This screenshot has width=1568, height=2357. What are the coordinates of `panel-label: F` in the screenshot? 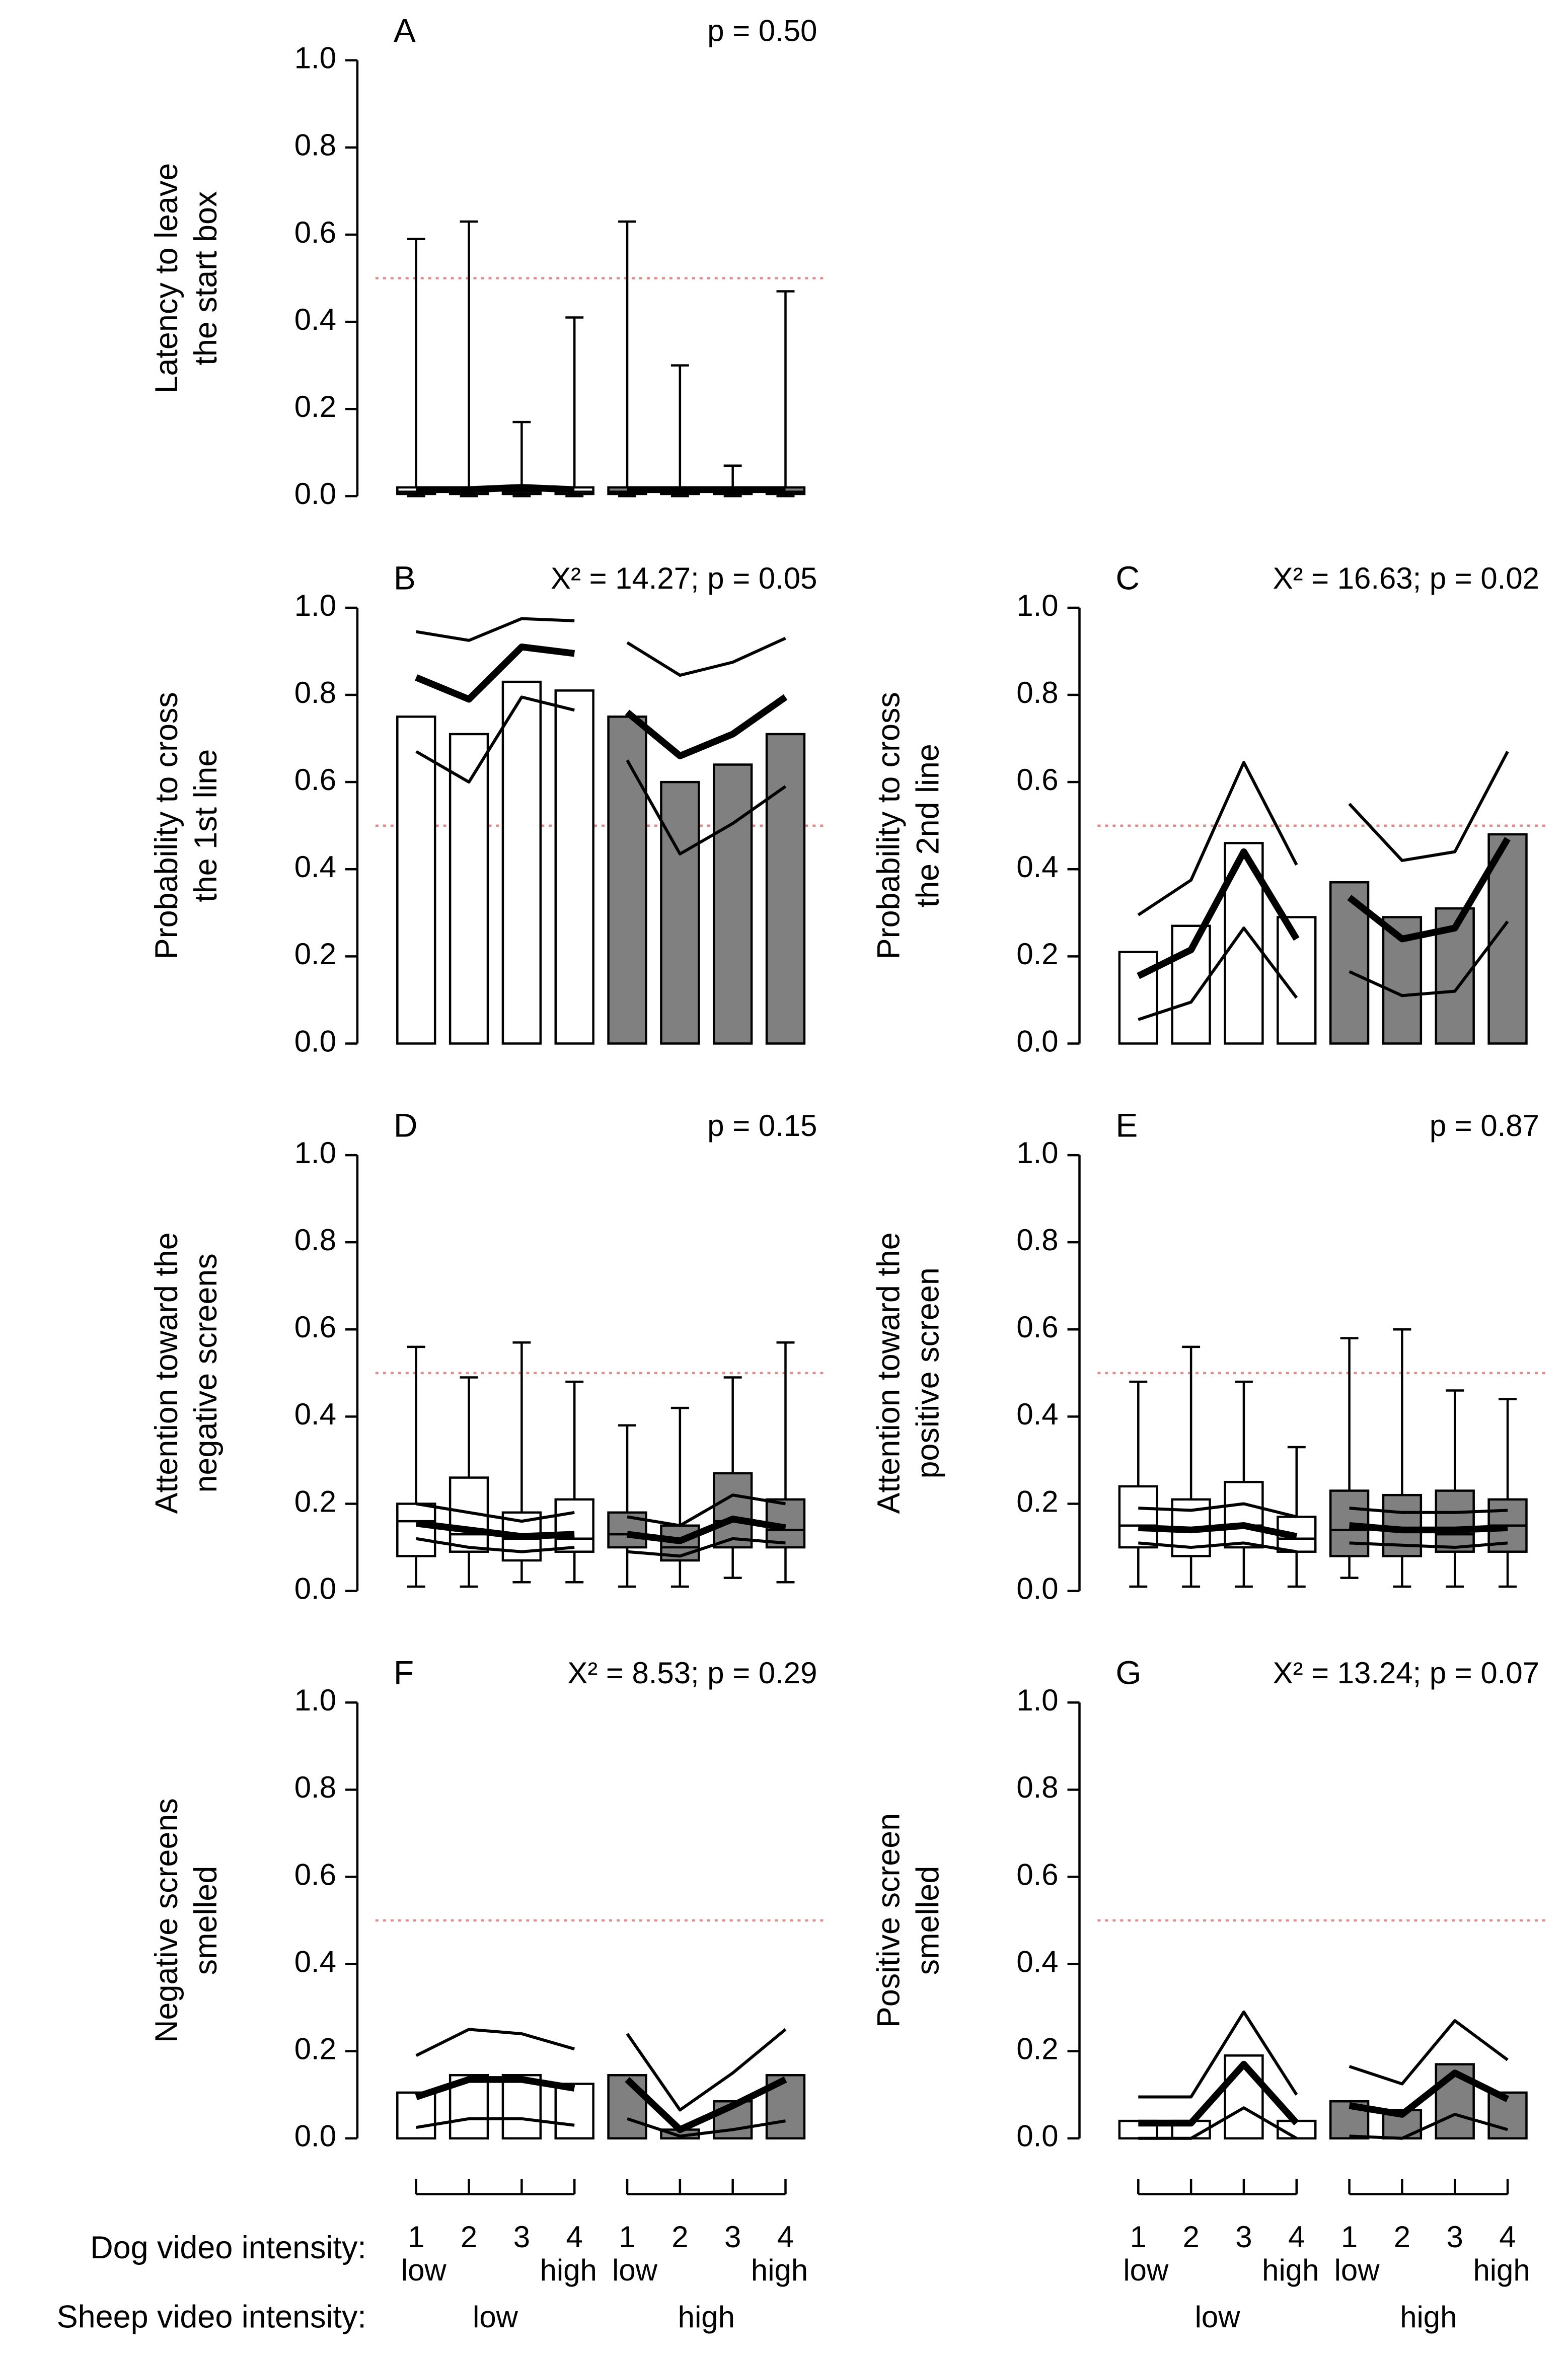 It's located at (404, 1672).